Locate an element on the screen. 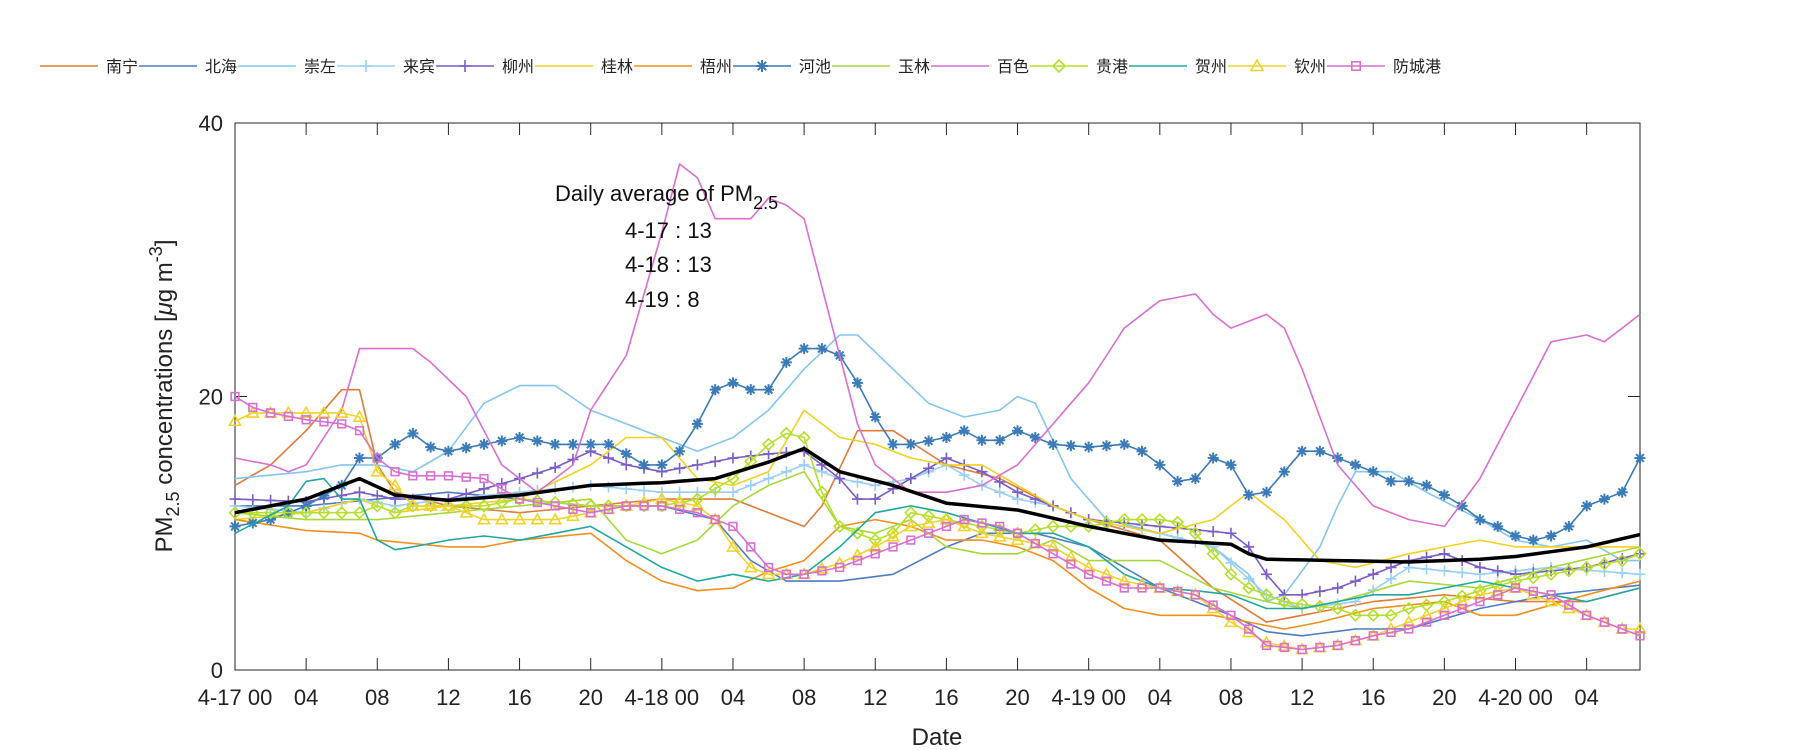 This screenshot has height=750, width=1800. legend-item: 梧州 is located at coordinates (683, 67).